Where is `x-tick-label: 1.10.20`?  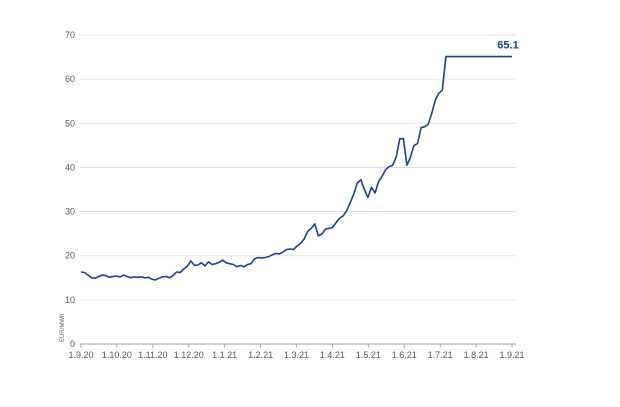
x-tick-label: 1.10.20 is located at coordinates (117, 355).